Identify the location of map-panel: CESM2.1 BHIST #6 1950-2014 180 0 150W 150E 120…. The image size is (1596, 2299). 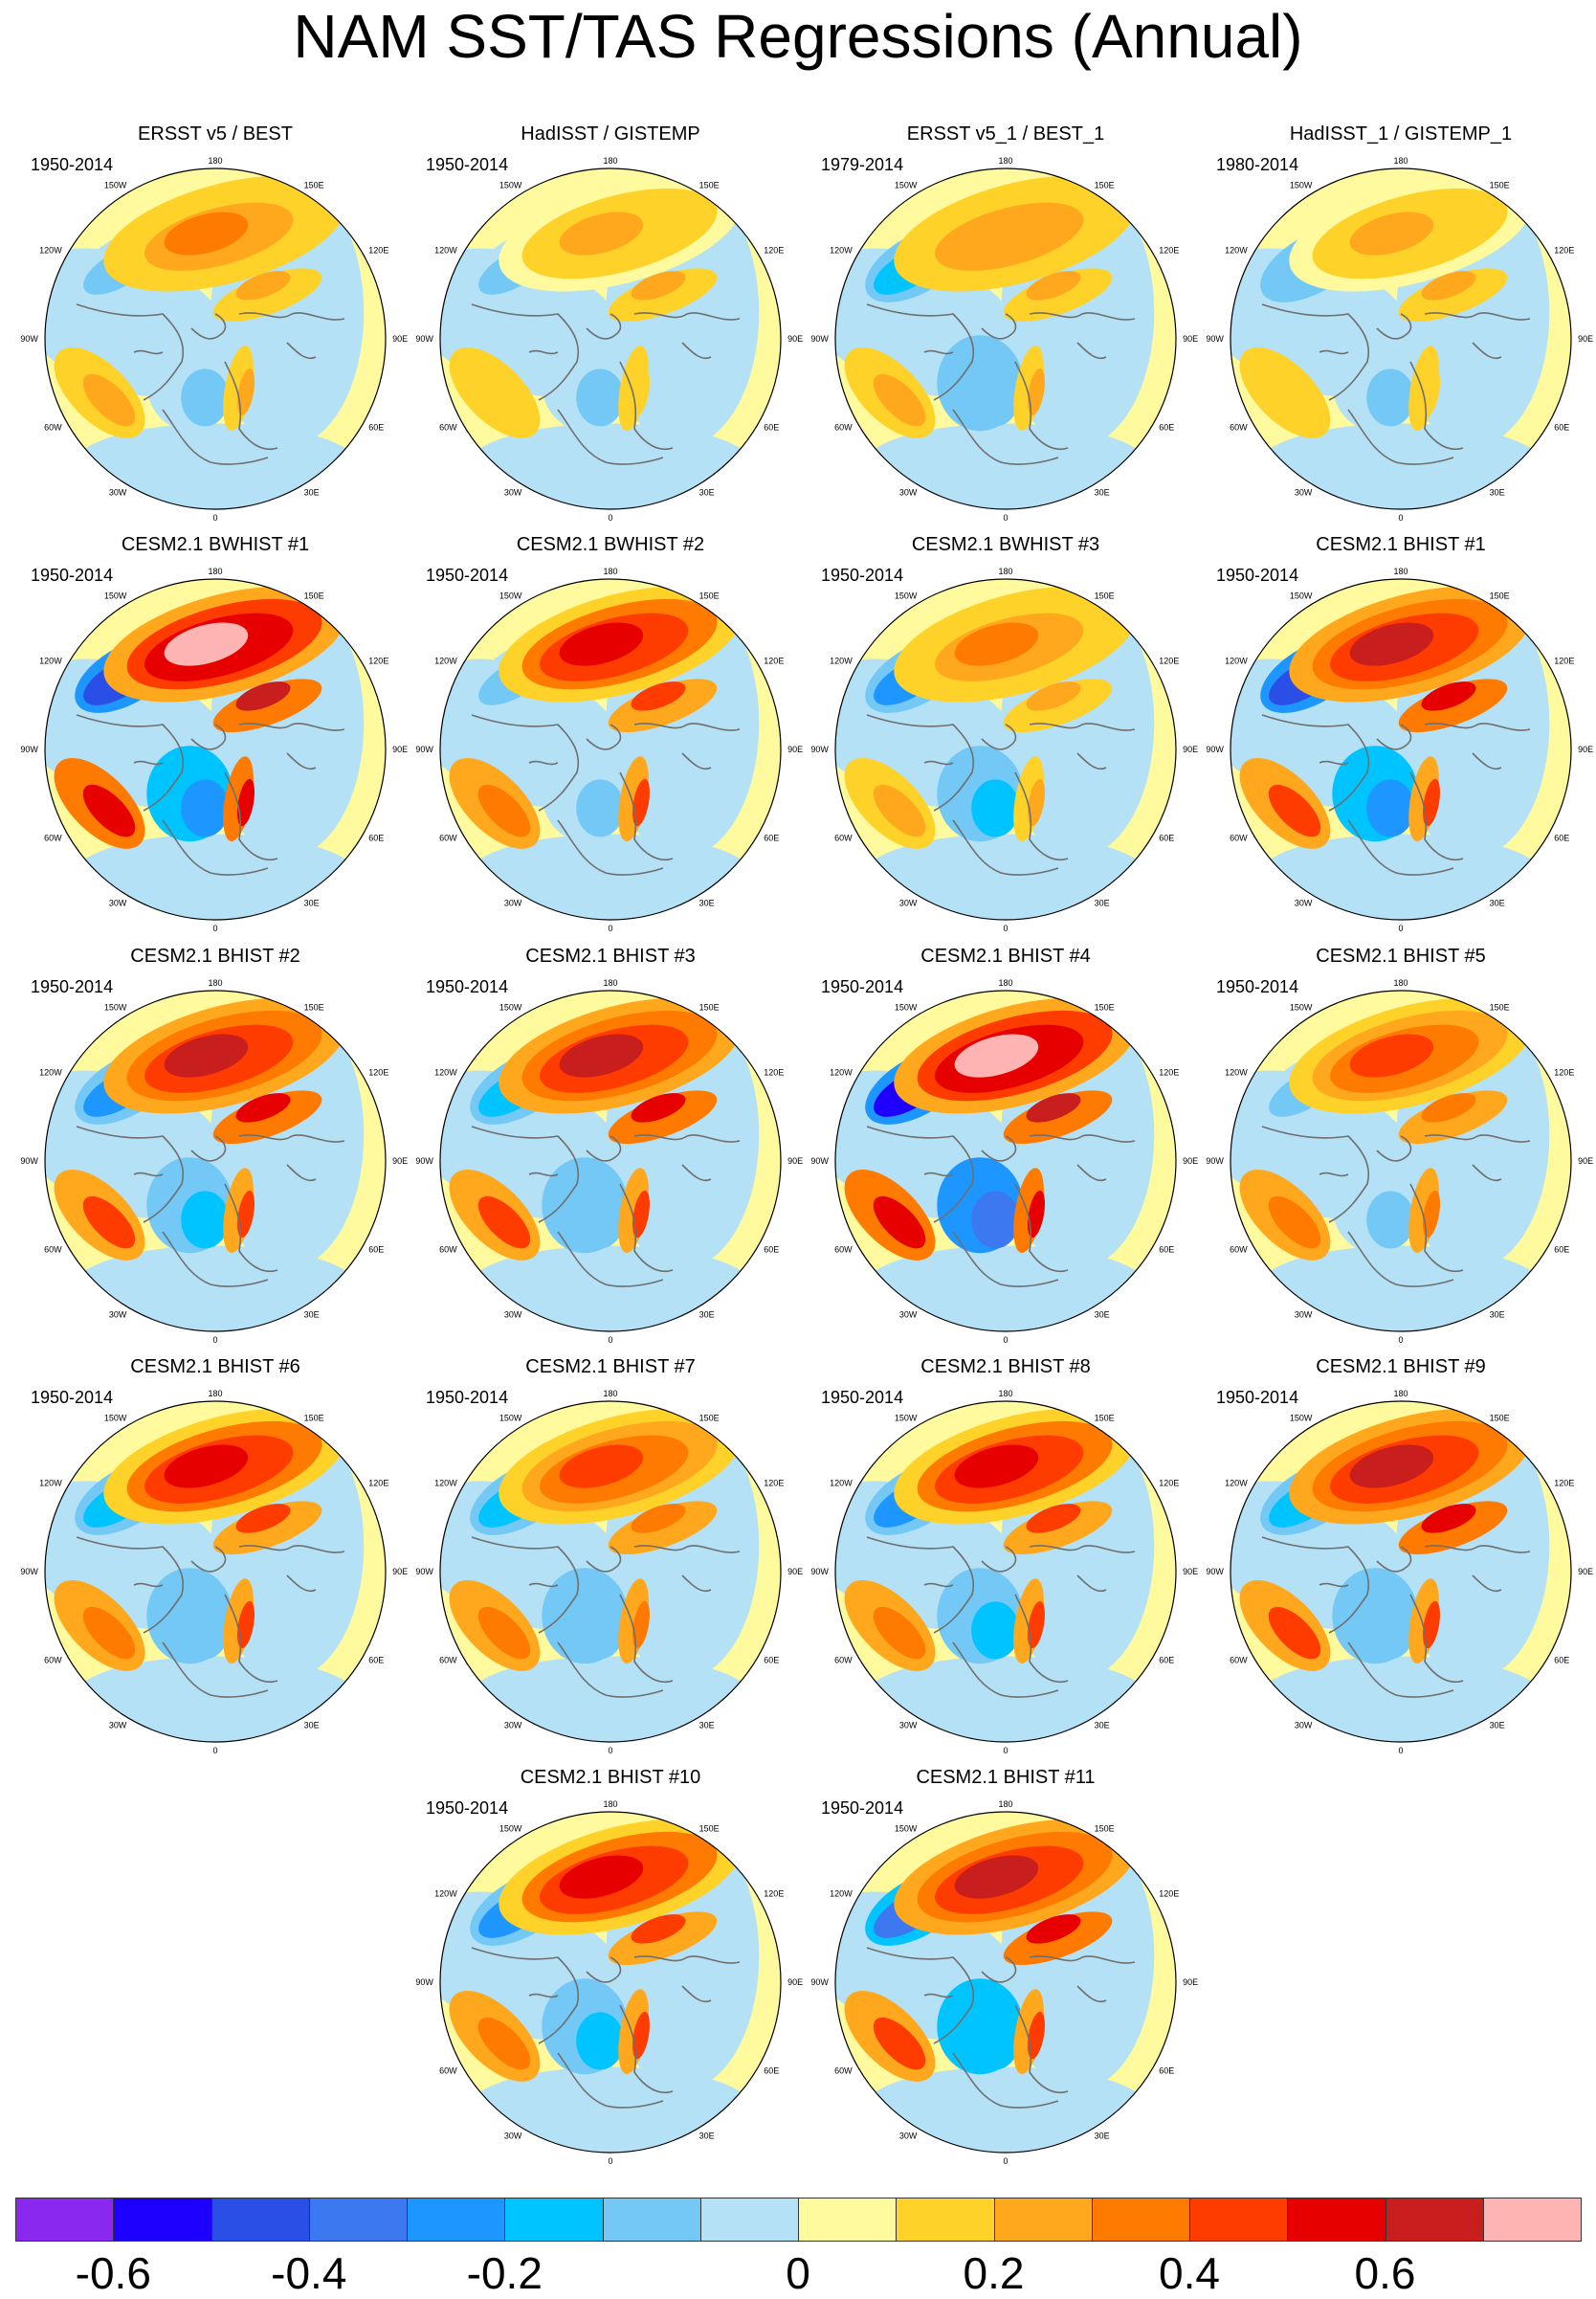
(215, 1556).